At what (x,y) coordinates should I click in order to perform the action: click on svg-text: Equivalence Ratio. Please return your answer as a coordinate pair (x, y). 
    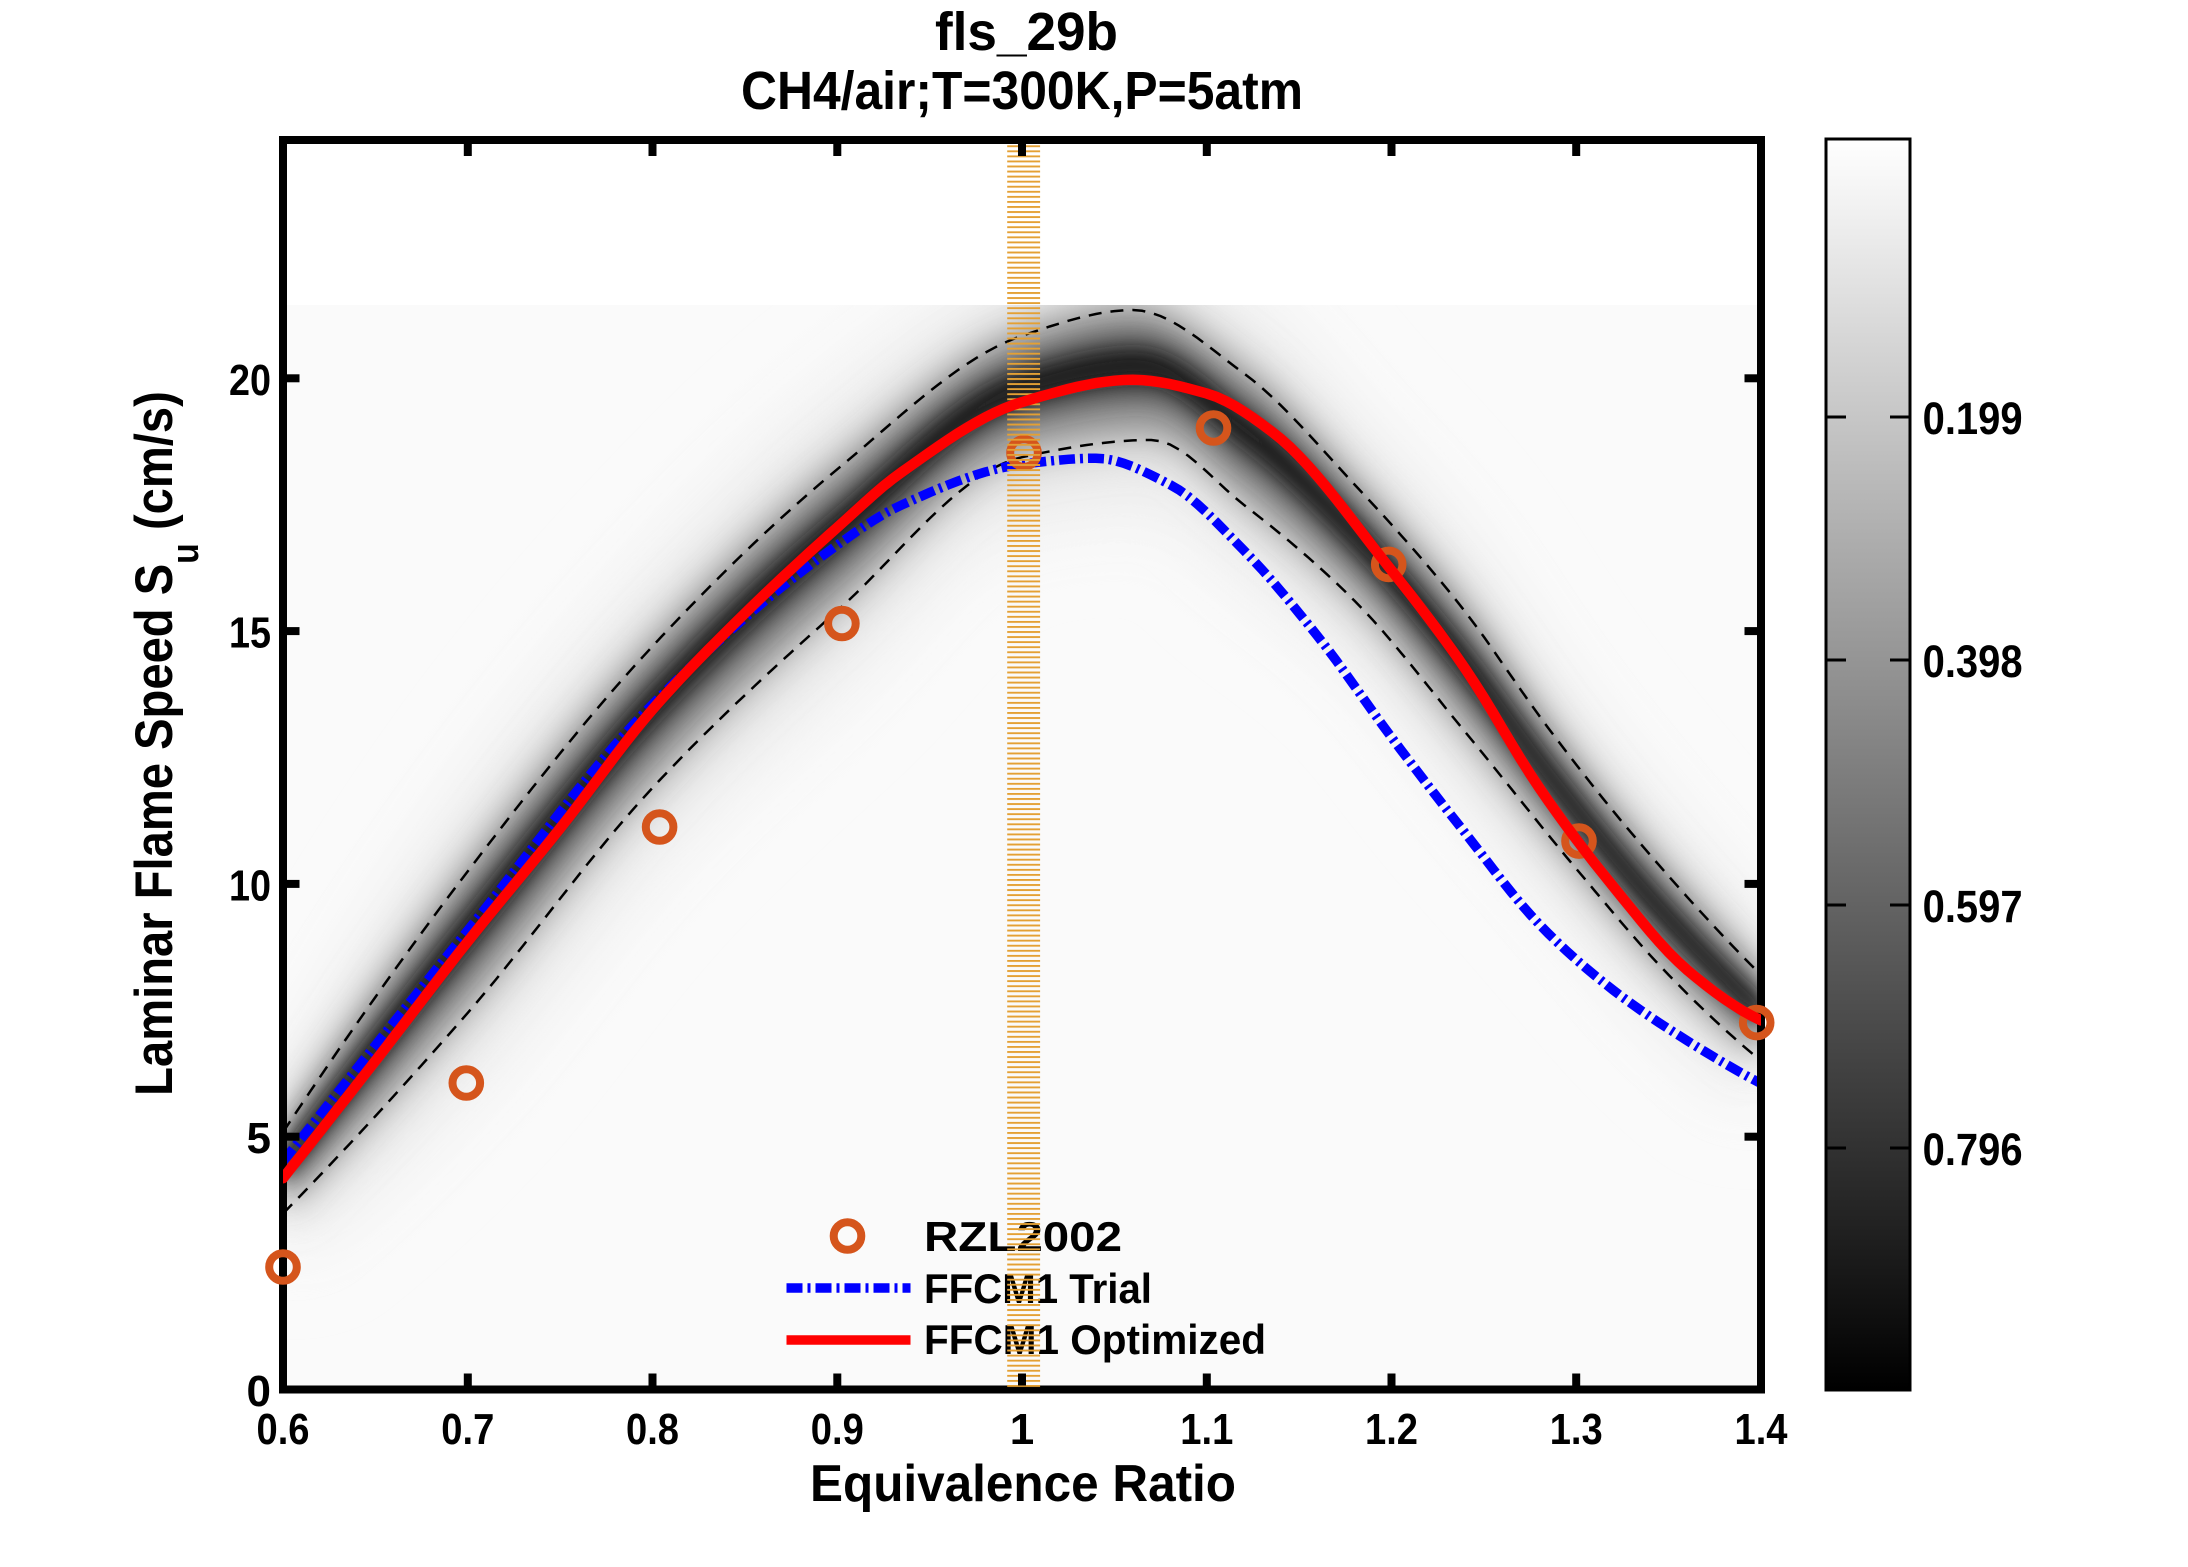
    Looking at the image, I should click on (1023, 1484).